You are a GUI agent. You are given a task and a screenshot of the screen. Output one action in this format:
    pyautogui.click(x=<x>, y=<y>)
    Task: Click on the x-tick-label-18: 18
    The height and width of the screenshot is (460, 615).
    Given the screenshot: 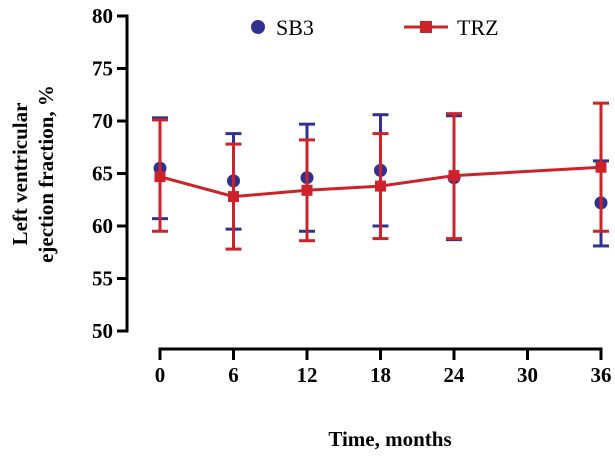 What is the action you would take?
    pyautogui.click(x=380, y=375)
    